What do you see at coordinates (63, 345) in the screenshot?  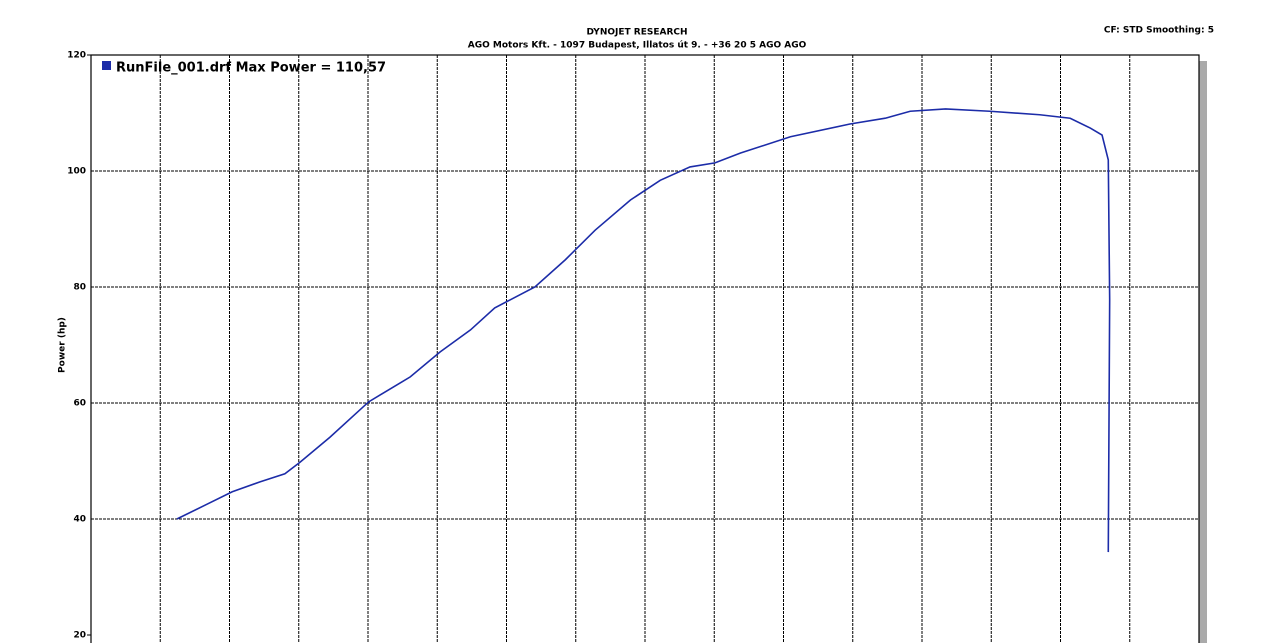 I see `y-axis-label: Power (hp)` at bounding box center [63, 345].